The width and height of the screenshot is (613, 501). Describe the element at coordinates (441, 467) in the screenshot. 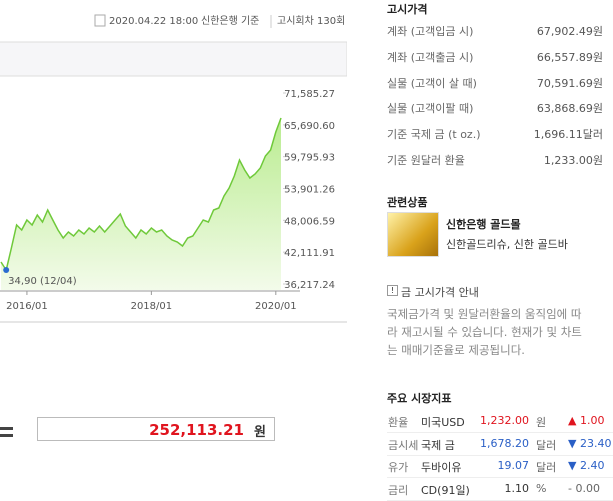

I see `market-name: 두바이유` at that location.